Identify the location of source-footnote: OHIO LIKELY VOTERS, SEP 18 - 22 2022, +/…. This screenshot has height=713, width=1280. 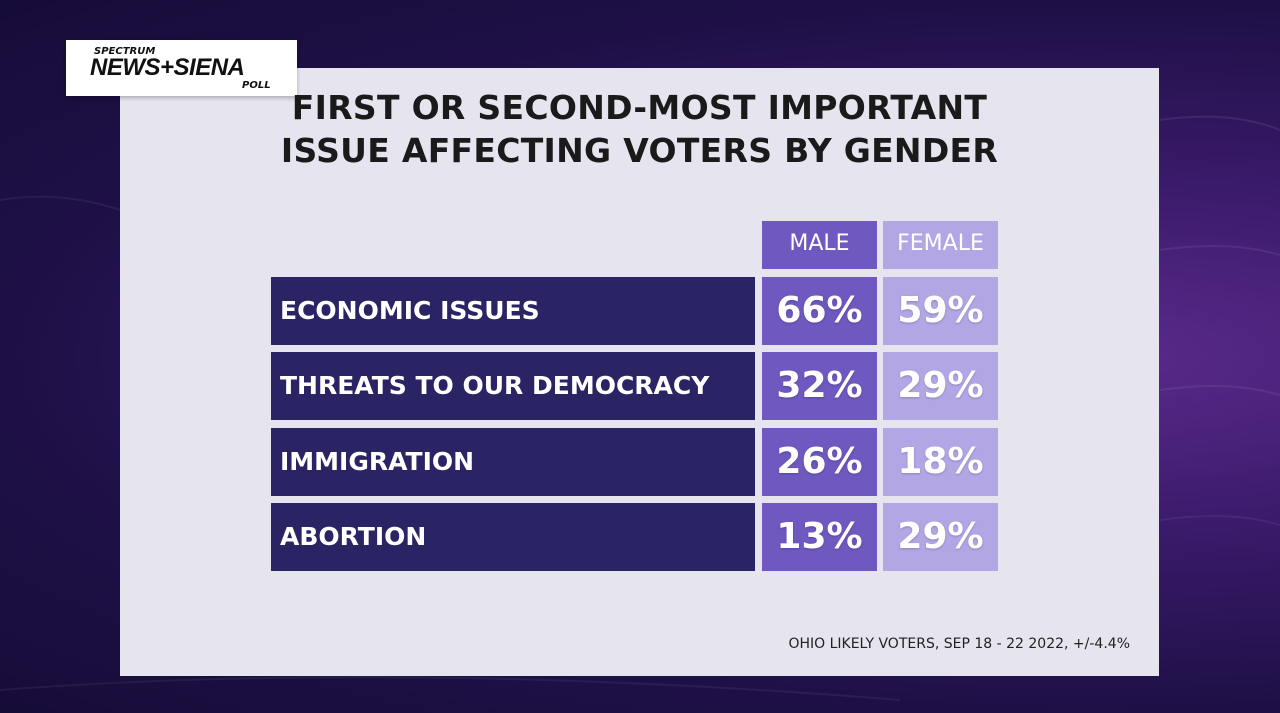
(959, 644).